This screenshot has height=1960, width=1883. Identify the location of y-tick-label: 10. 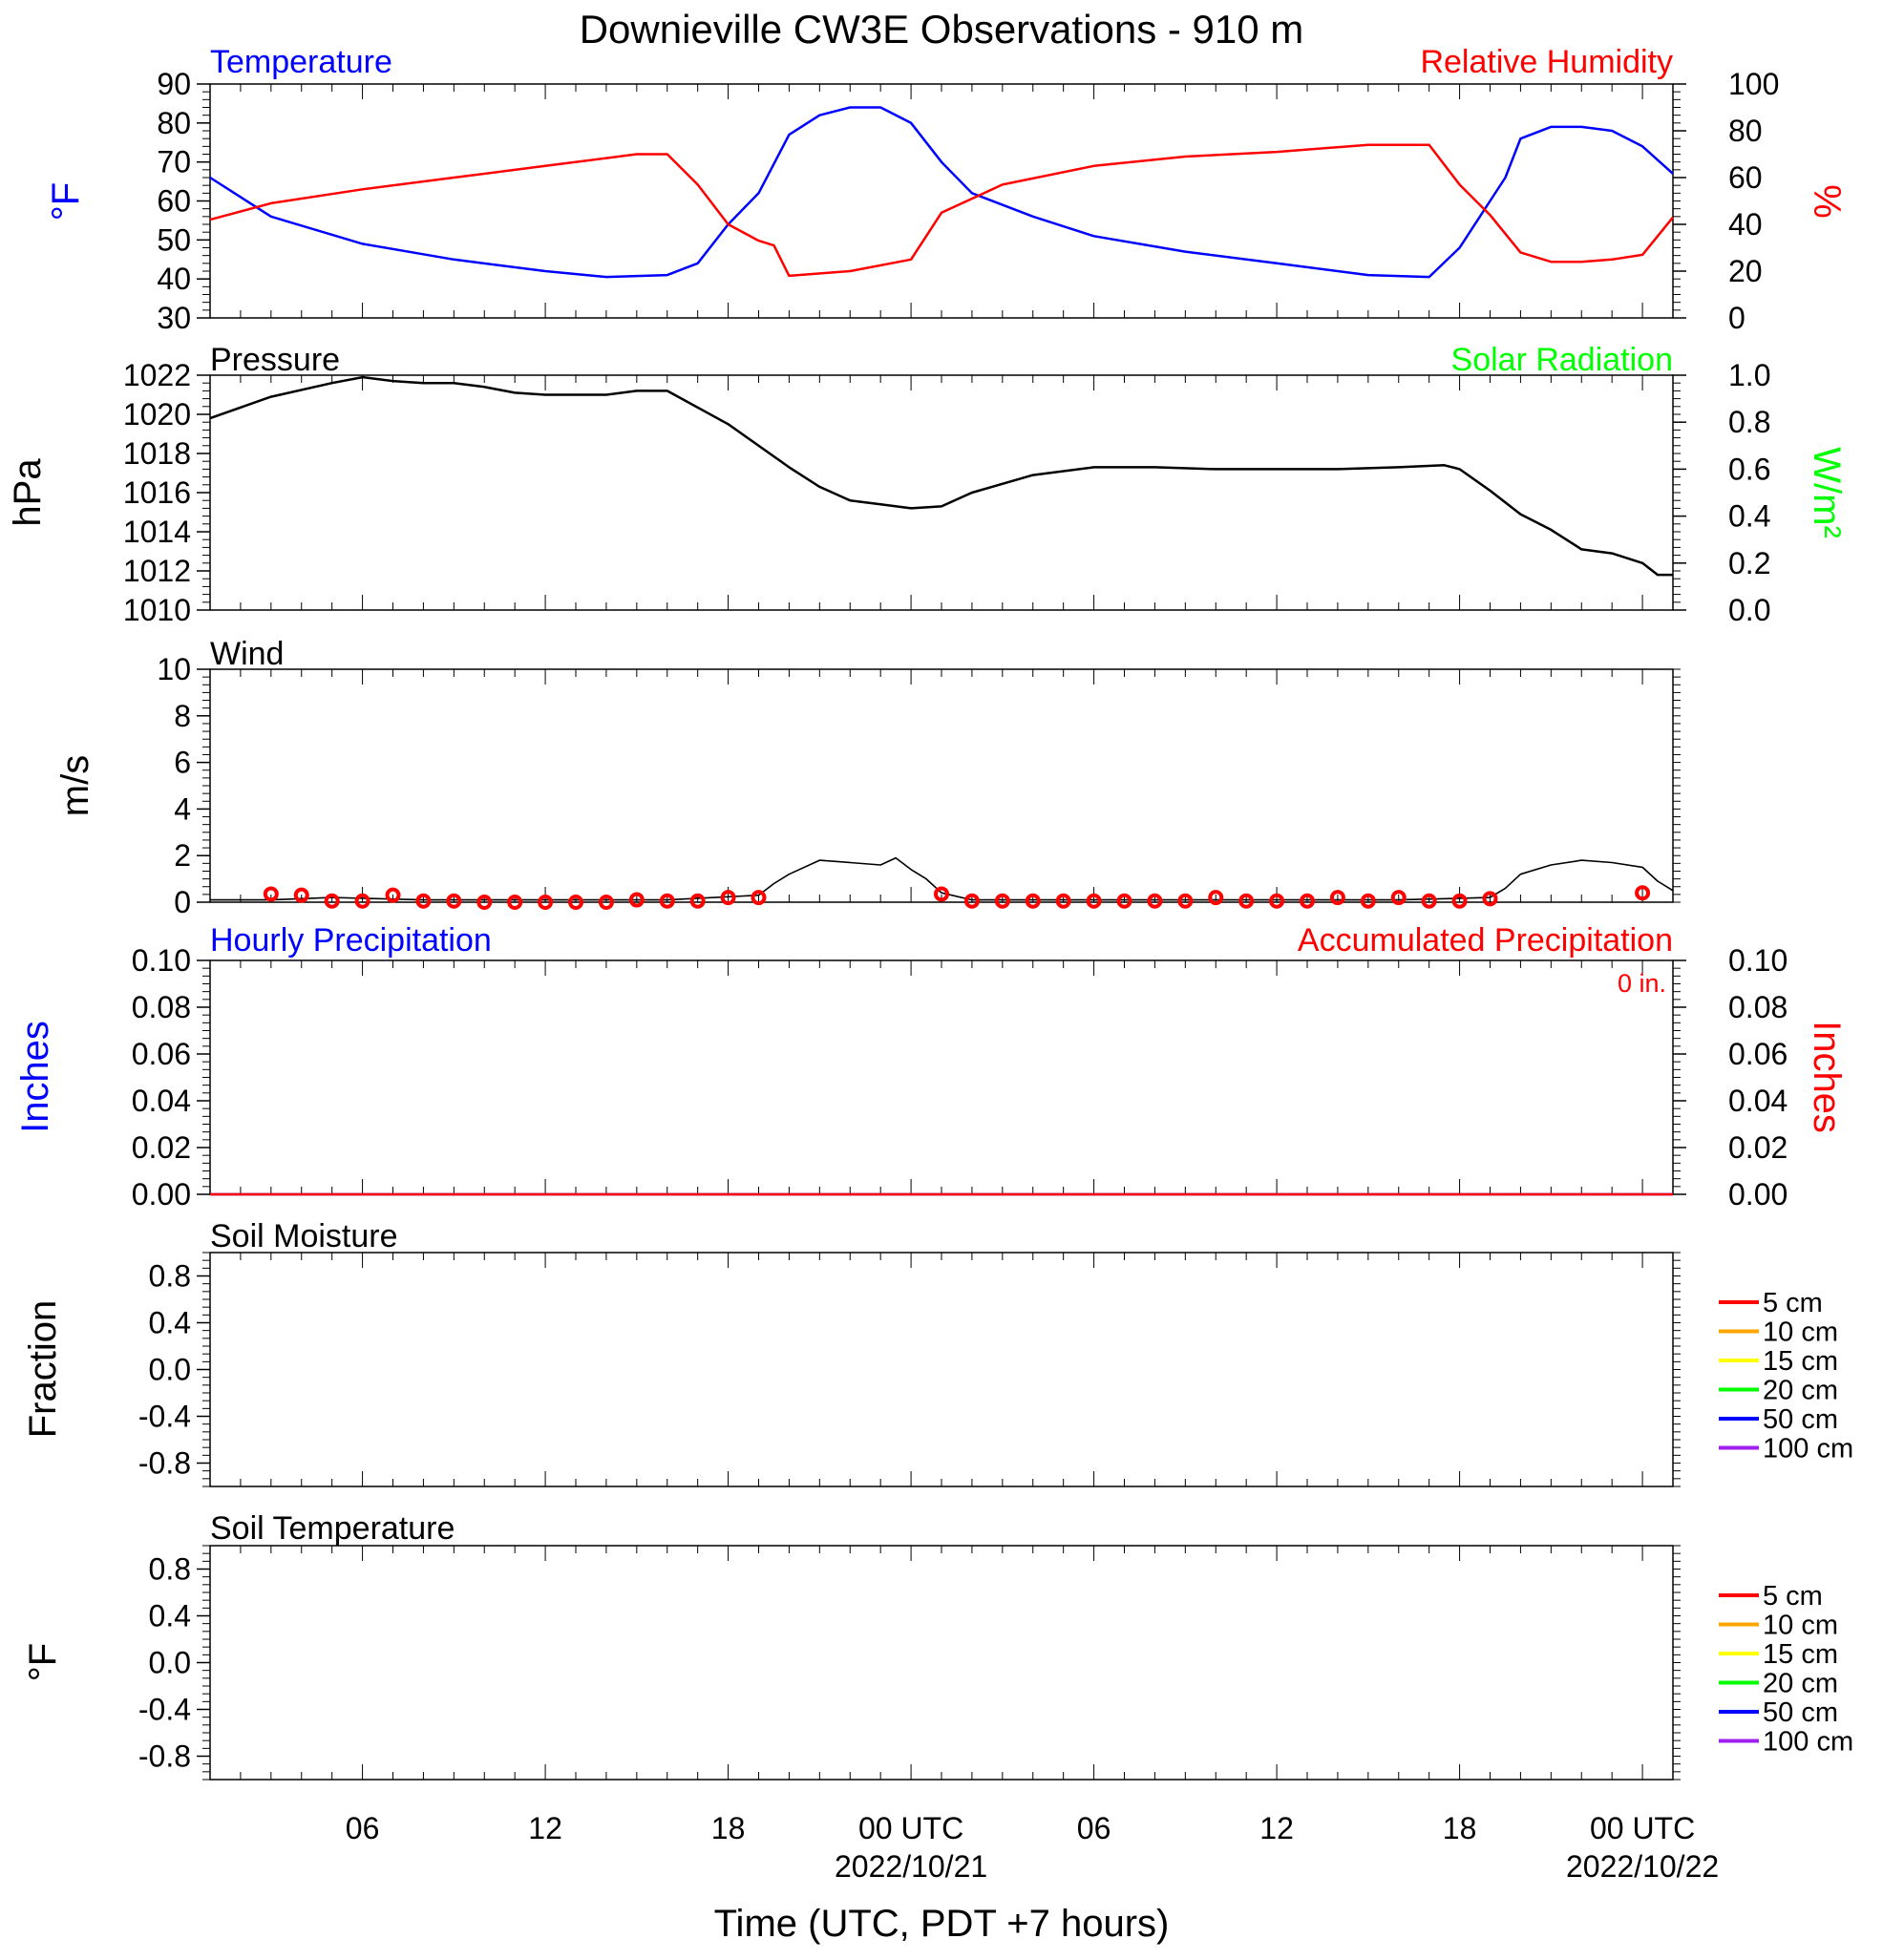
(174, 669).